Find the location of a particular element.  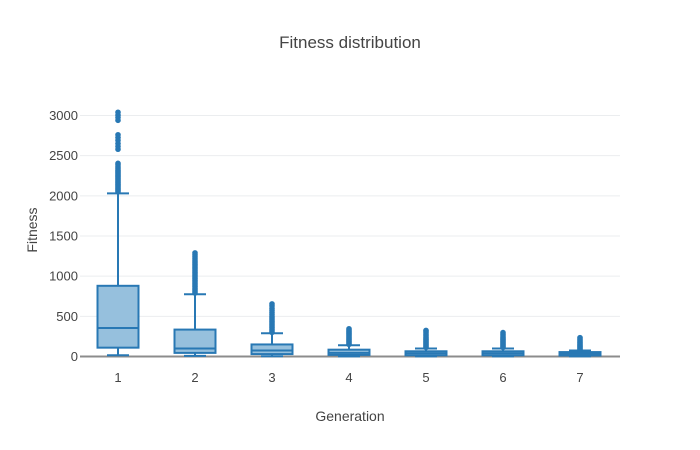

x-tick-label: 6 is located at coordinates (502, 377).